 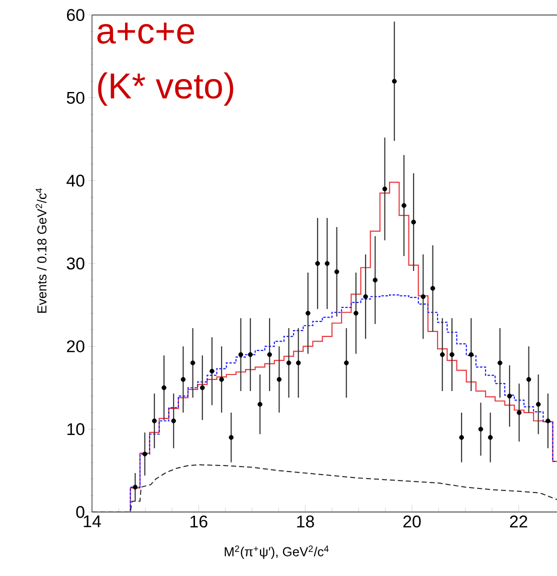 What do you see at coordinates (75, 98) in the screenshot?
I see `y-tick-label: 50` at bounding box center [75, 98].